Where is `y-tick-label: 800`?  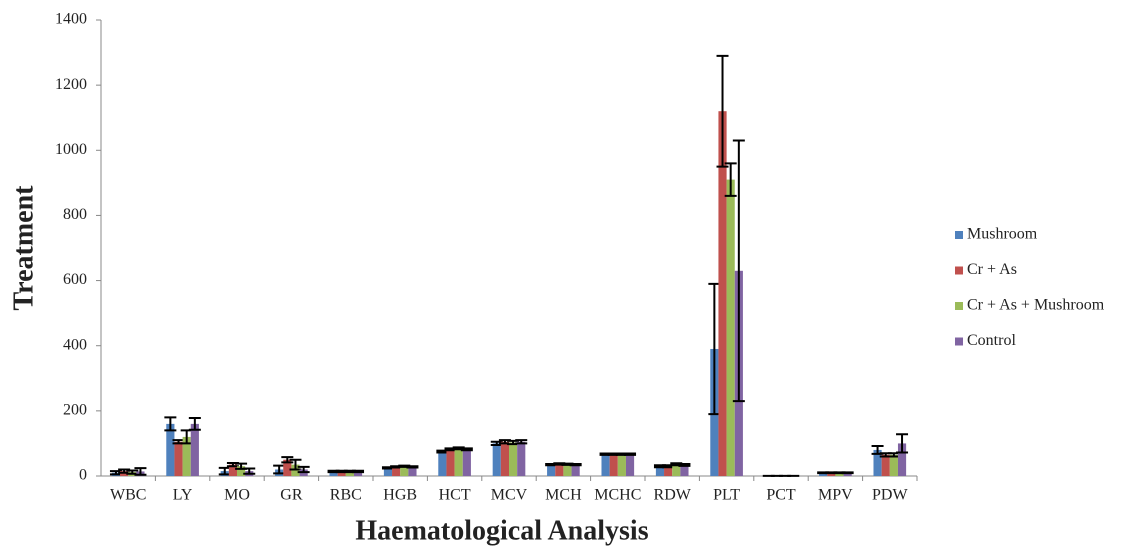
y-tick-label: 800 is located at coordinates (75, 214).